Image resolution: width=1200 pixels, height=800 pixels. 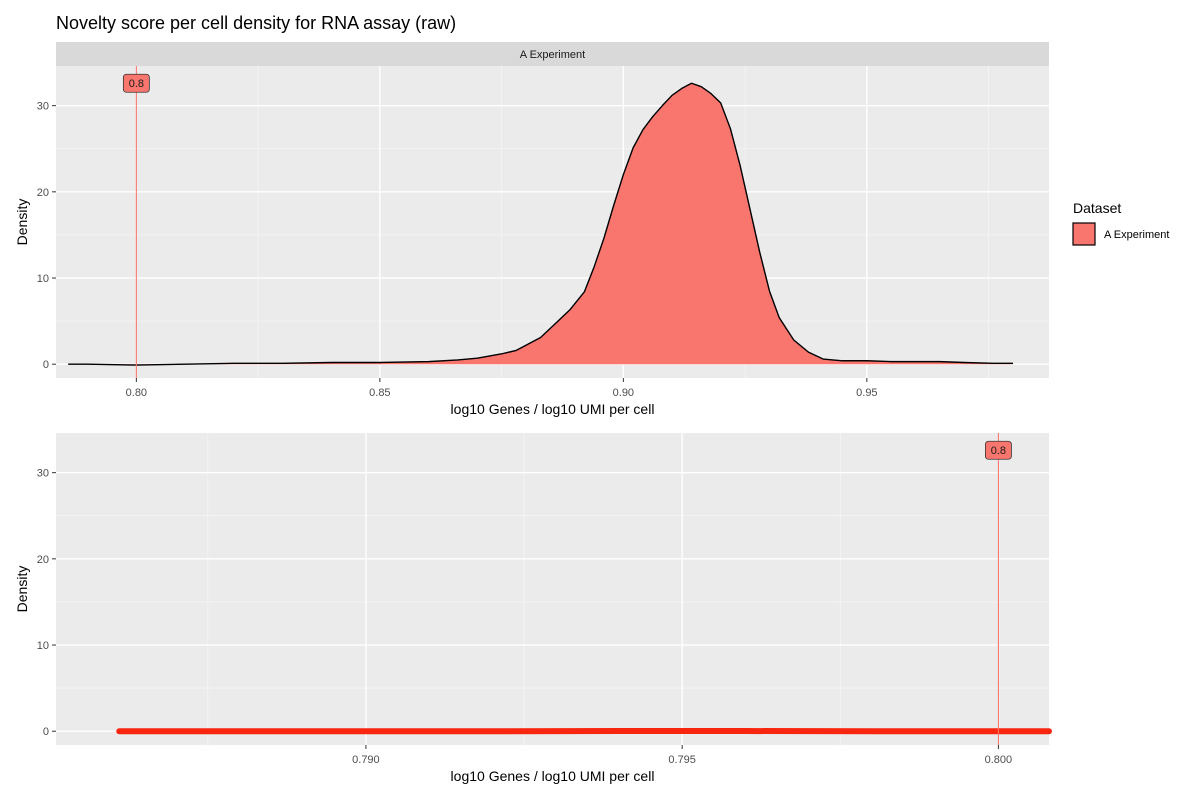 I want to click on top-x-tick-label: 0.85, so click(x=379, y=393).